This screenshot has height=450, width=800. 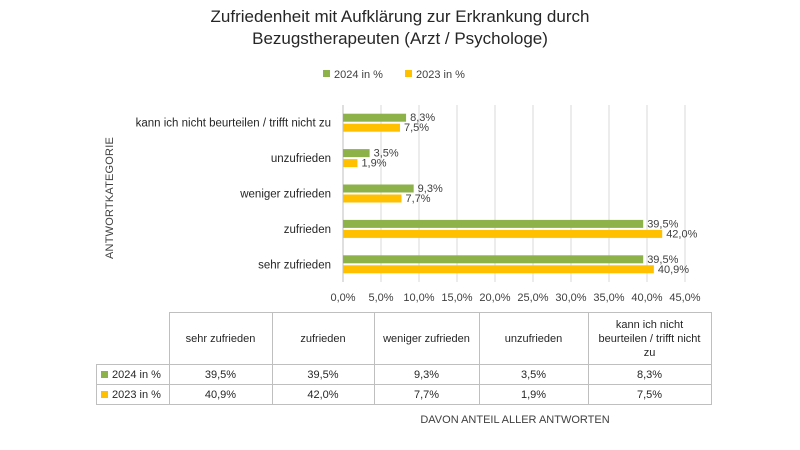 I want to click on data-label: 8,3%, so click(x=422, y=118).